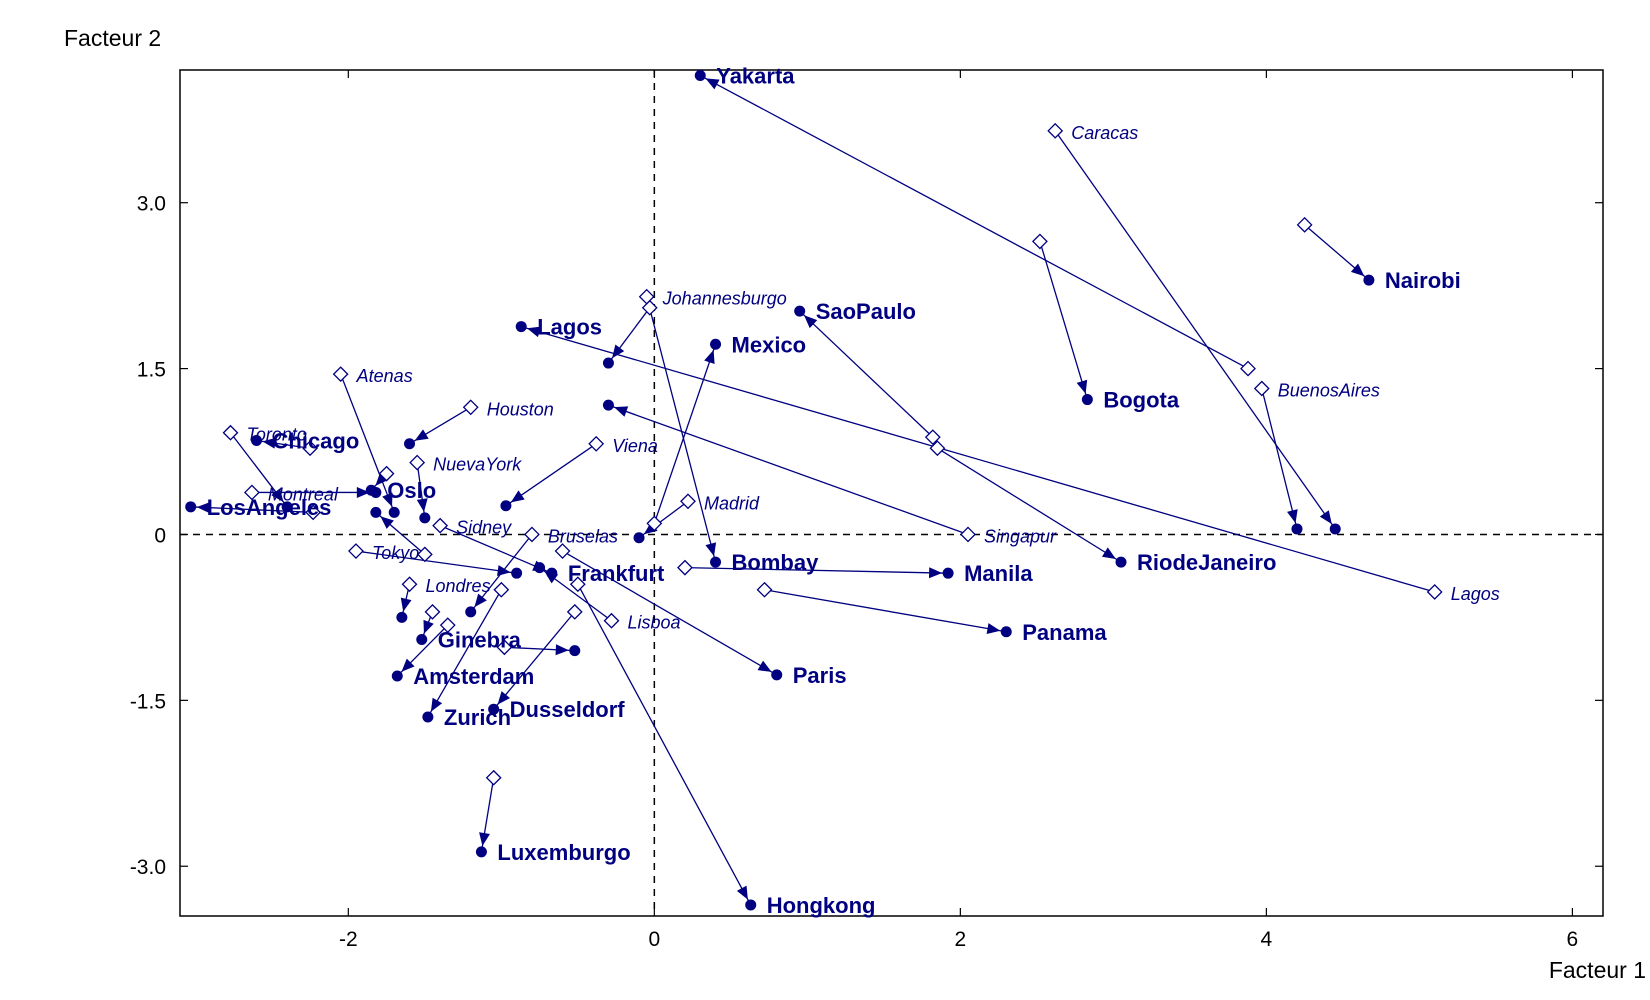  Describe the element at coordinates (303, 494) in the screenshot. I see `start-point-label: Montreal` at that location.